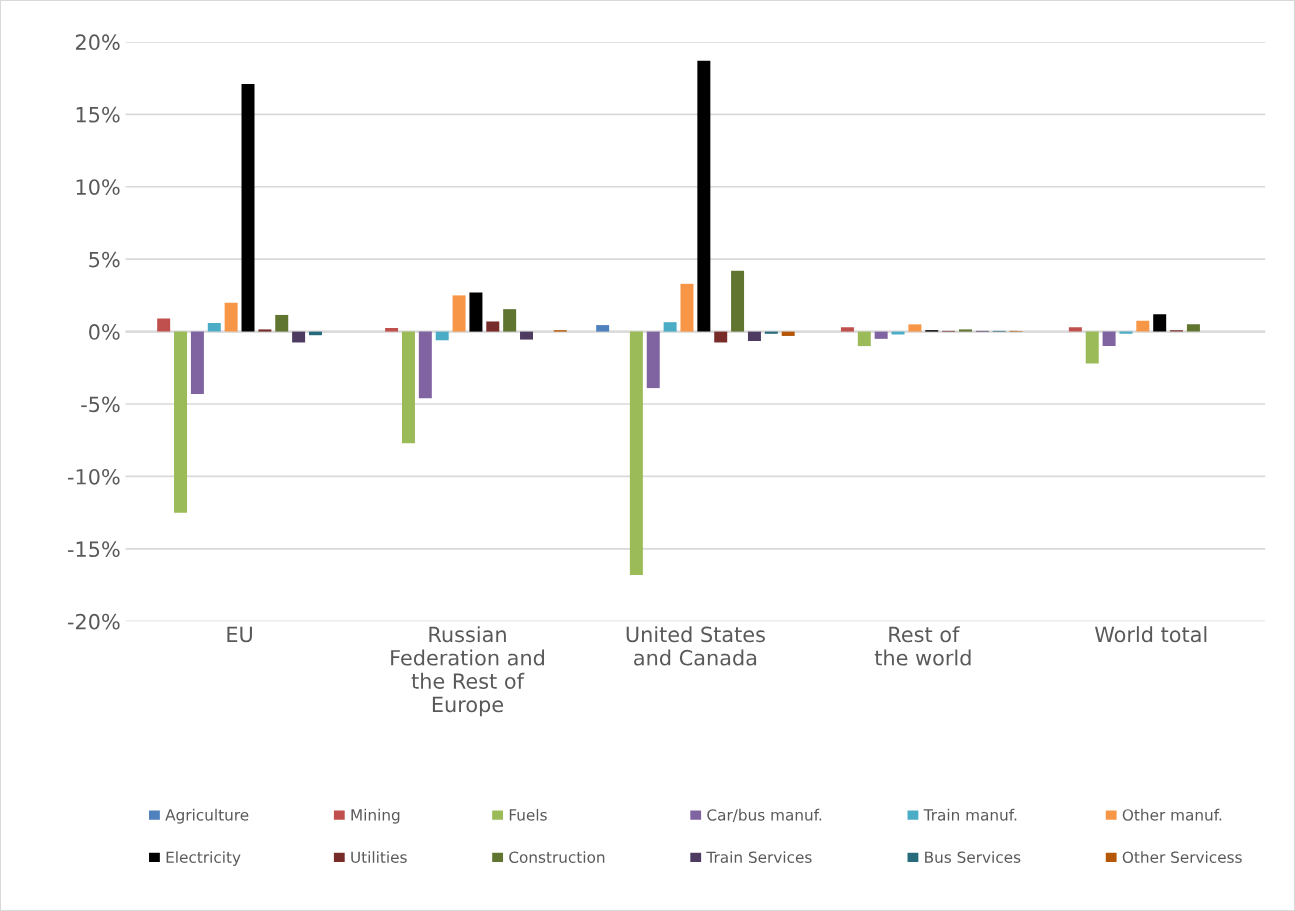 Image resolution: width=1295 pixels, height=911 pixels. Describe the element at coordinates (207, 816) in the screenshot. I see `legend-label: Agriculture` at that location.